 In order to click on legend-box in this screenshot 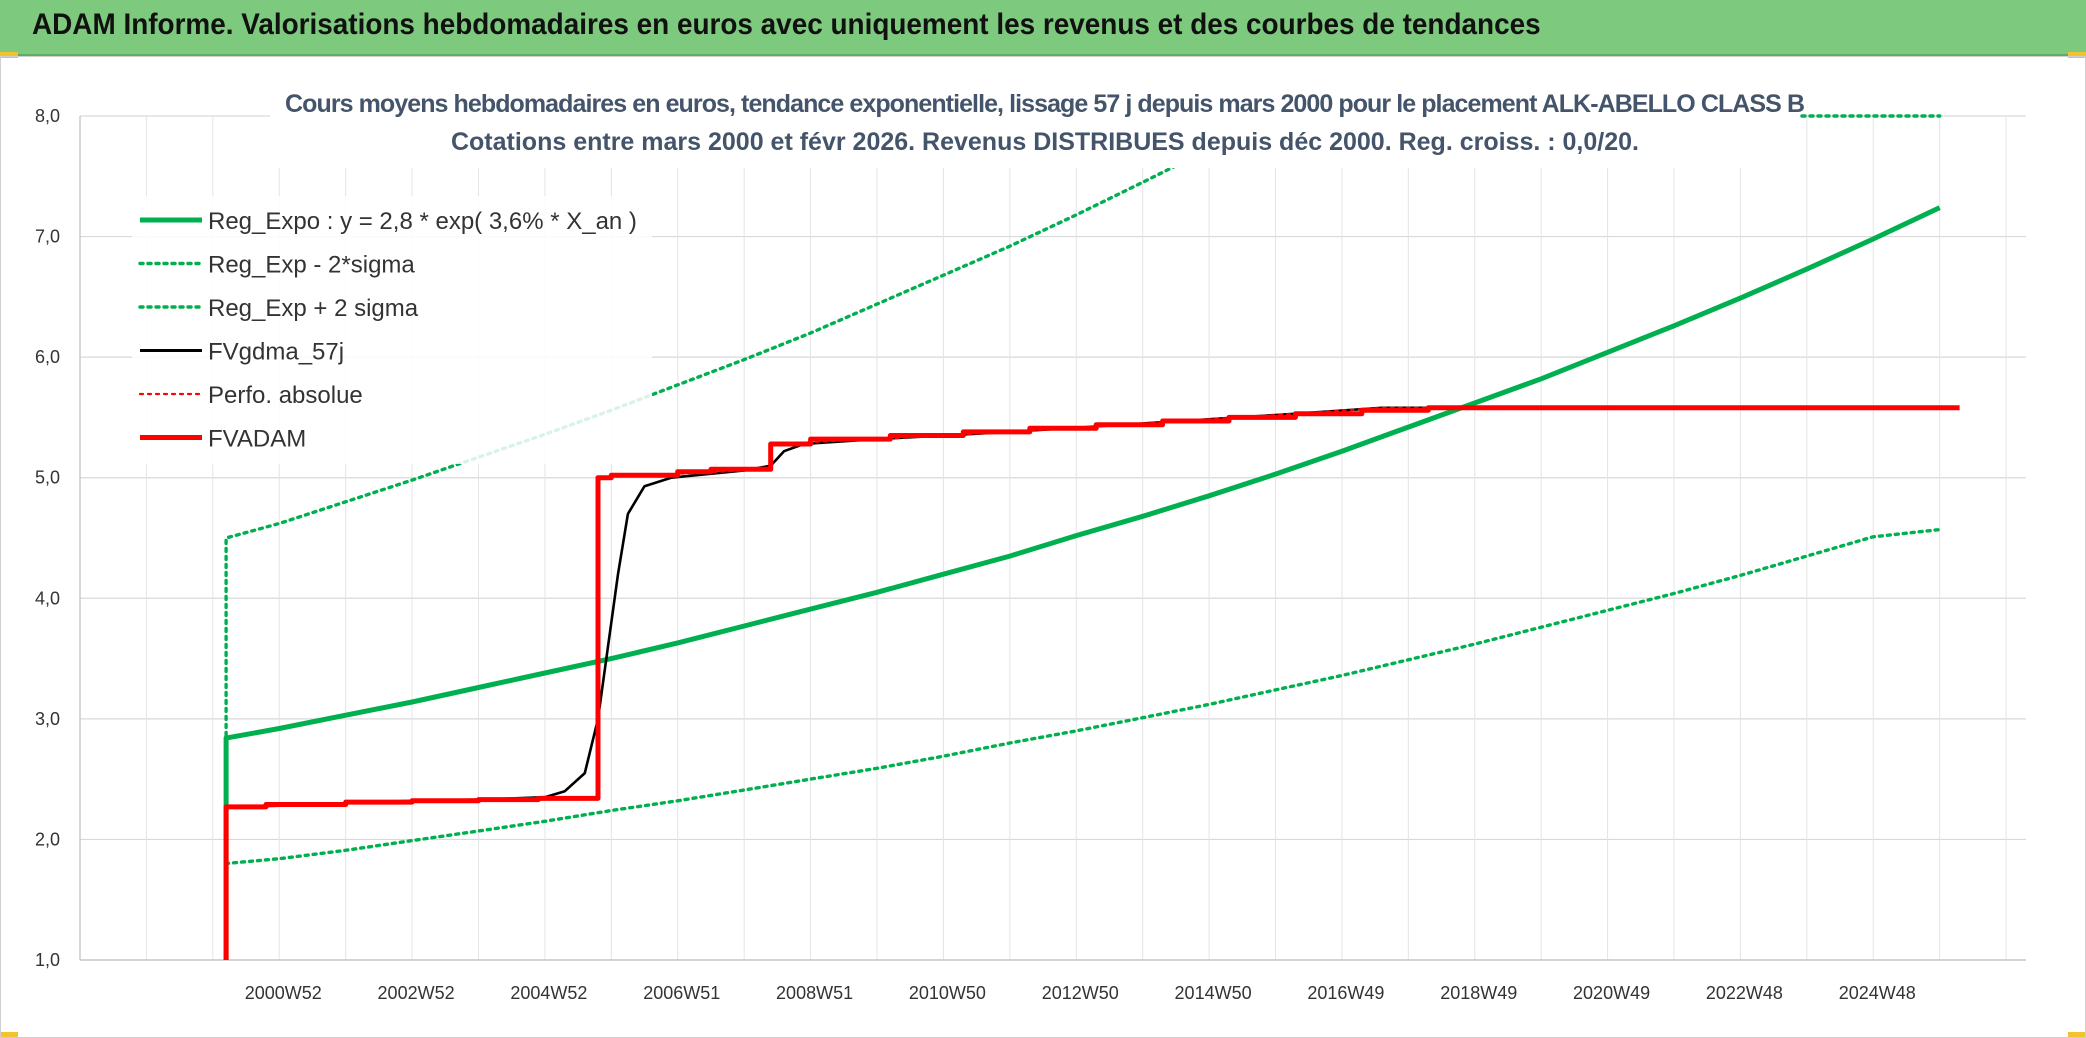, I will do `click(392, 330)`.